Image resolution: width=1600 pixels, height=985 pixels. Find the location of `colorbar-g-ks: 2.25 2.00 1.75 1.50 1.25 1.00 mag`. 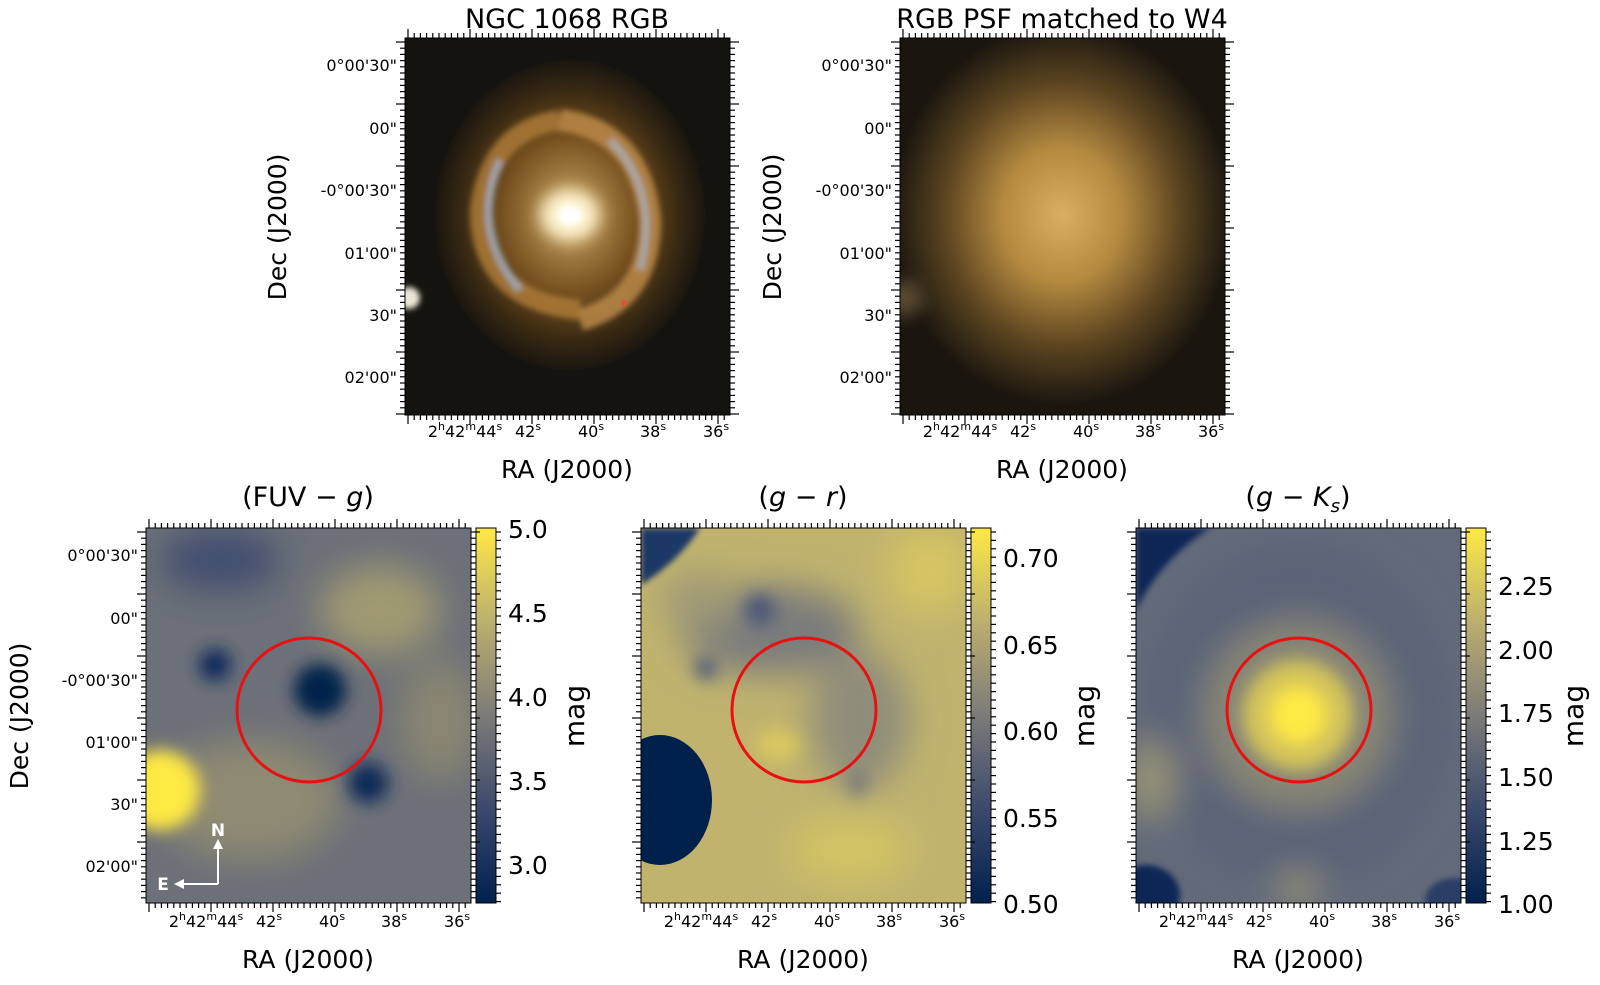

colorbar-g-ks: 2.25 2.00 1.75 1.50 1.25 1.00 mag is located at coordinates (1527, 723).